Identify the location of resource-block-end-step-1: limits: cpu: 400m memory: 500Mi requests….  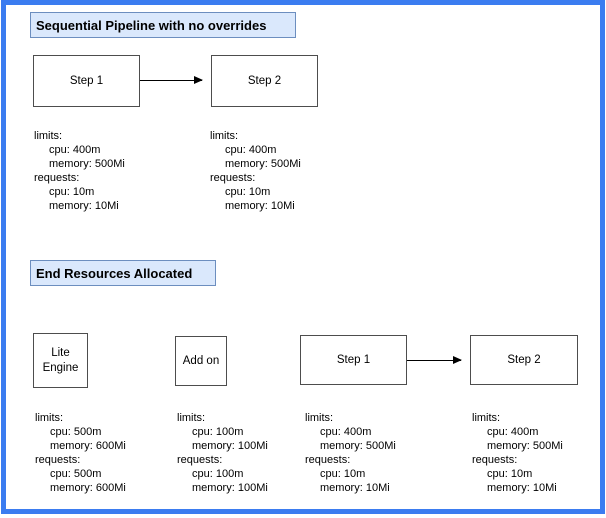
(350, 453).